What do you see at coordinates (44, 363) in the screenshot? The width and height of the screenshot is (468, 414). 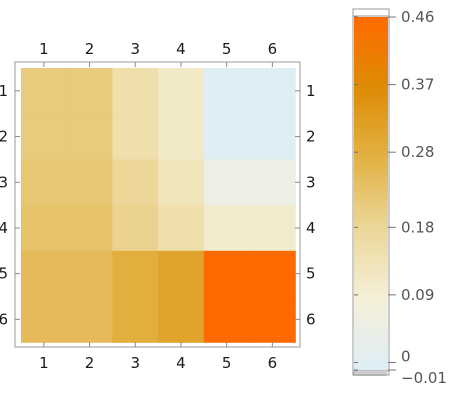 I see `col-label-bottom: 1` at bounding box center [44, 363].